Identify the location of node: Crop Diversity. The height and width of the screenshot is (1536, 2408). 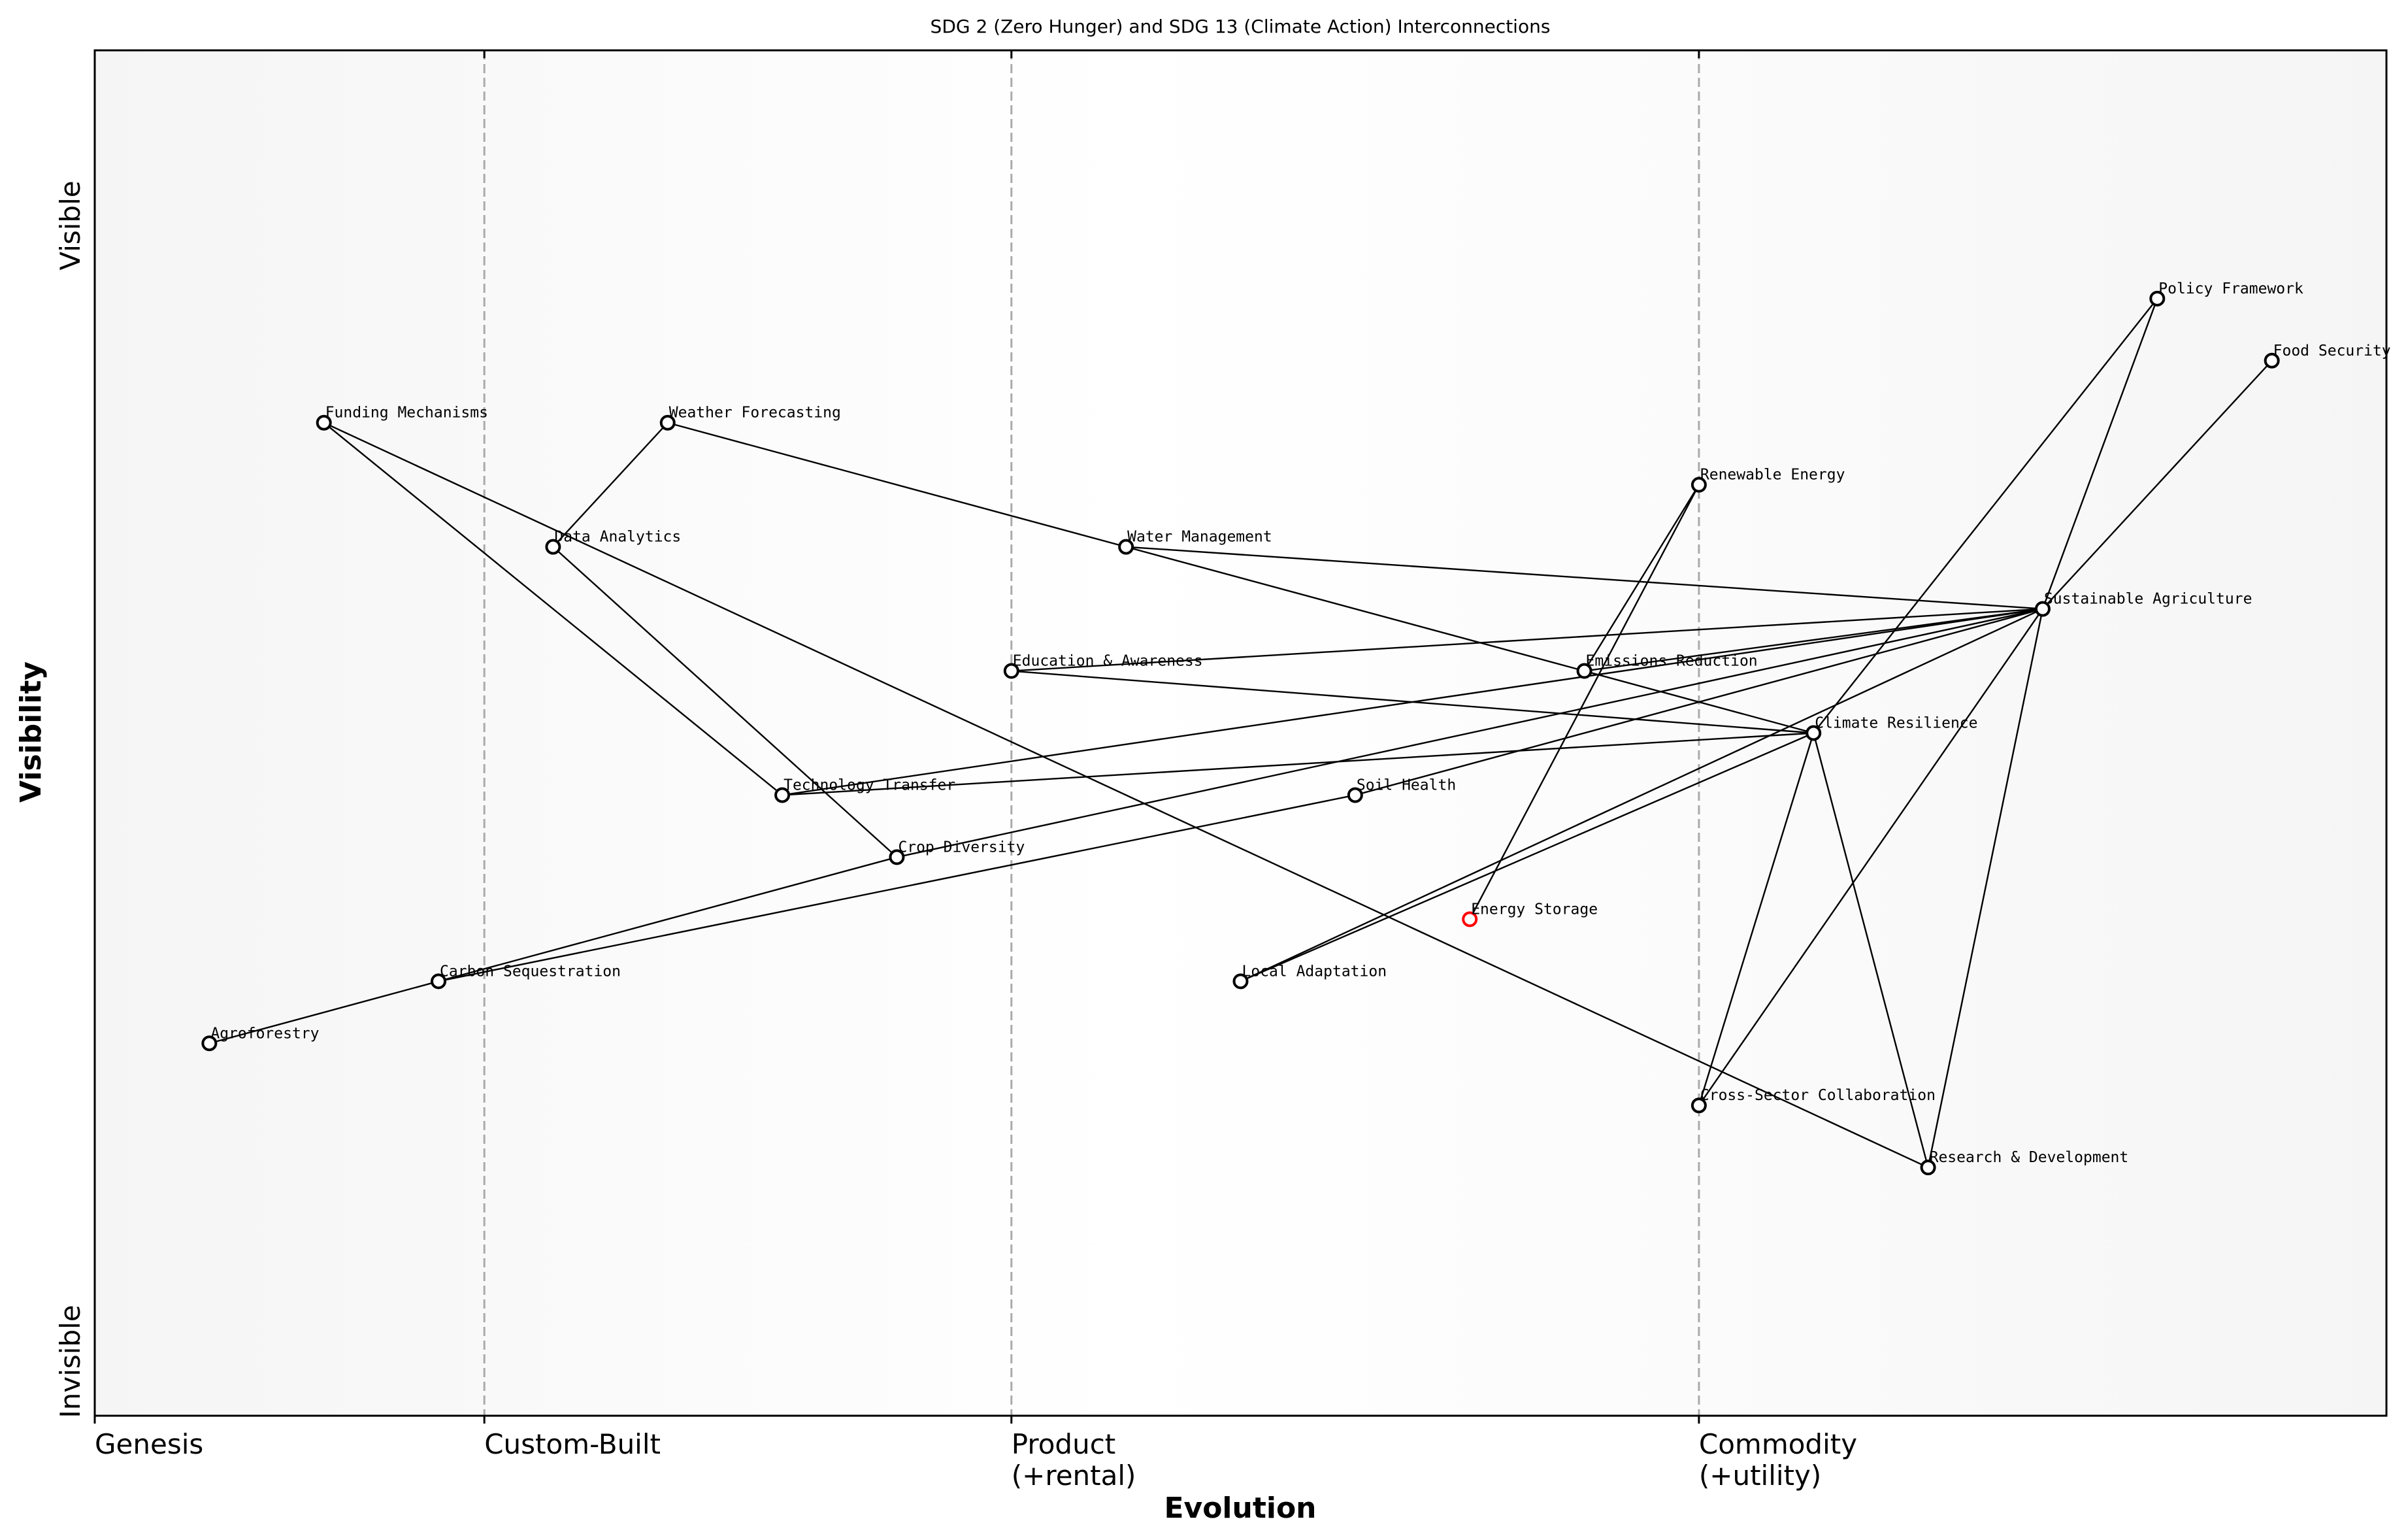
(957, 852).